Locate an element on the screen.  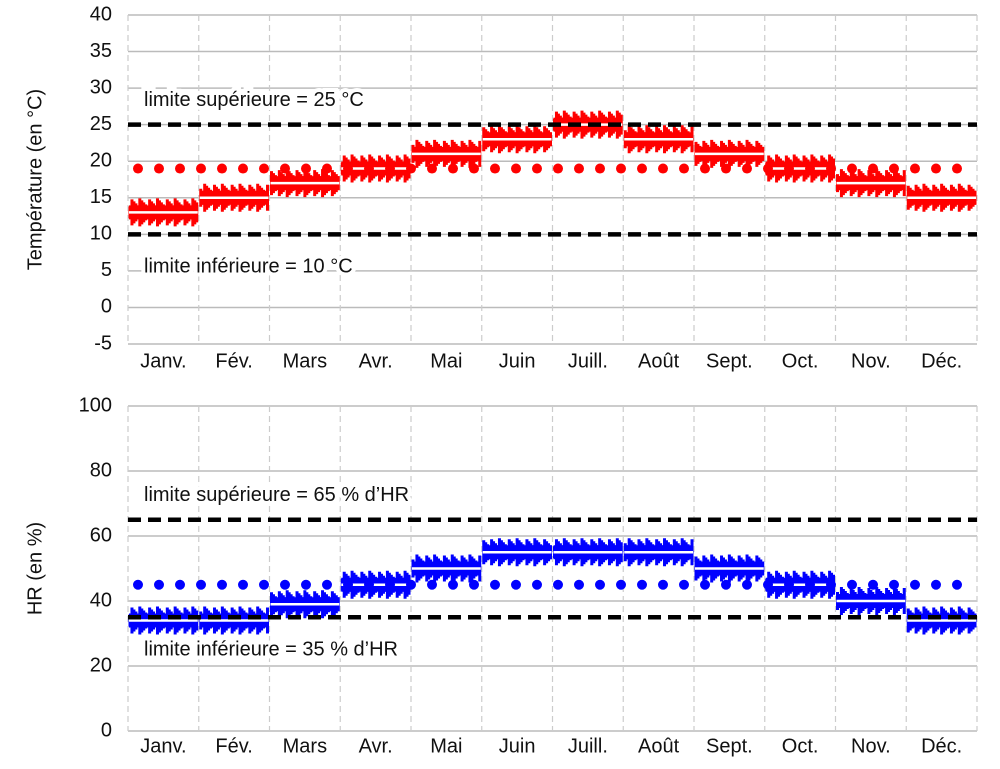
limit-label: limite supérieure = 25 °C is located at coordinates (254, 100).